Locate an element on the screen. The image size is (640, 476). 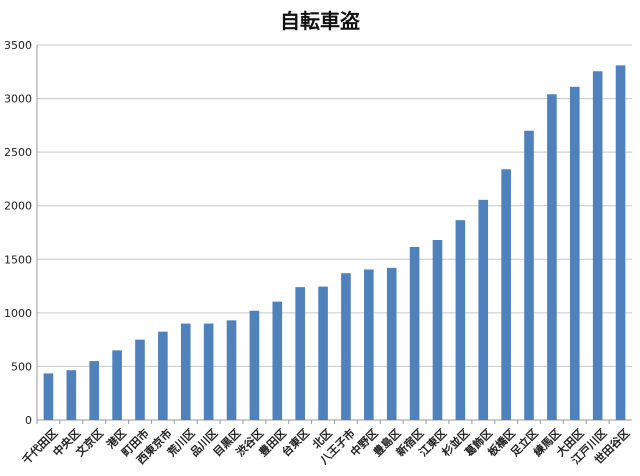
y-tick-label: 2500 is located at coordinates (18, 152).